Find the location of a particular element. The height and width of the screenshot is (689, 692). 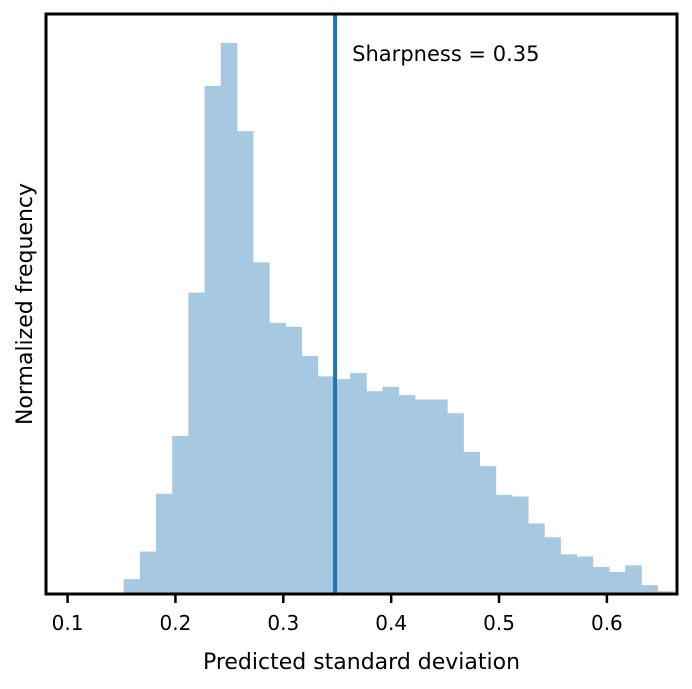

x-tick-label-4: 0.5 is located at coordinates (499, 623).